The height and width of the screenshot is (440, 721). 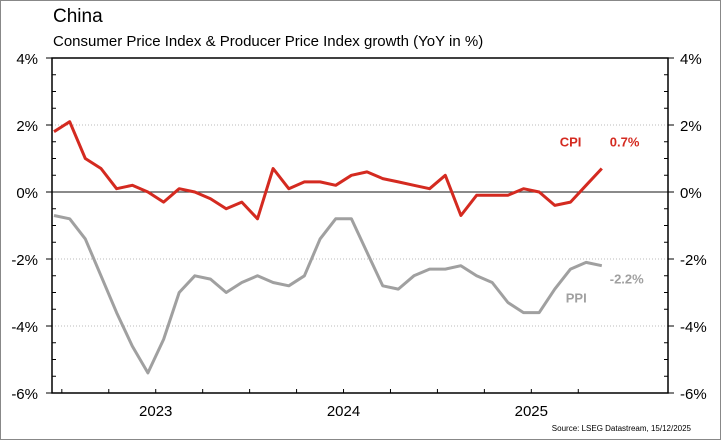 What do you see at coordinates (625, 142) in the screenshot?
I see `end-value-label-cpi: 0.7%` at bounding box center [625, 142].